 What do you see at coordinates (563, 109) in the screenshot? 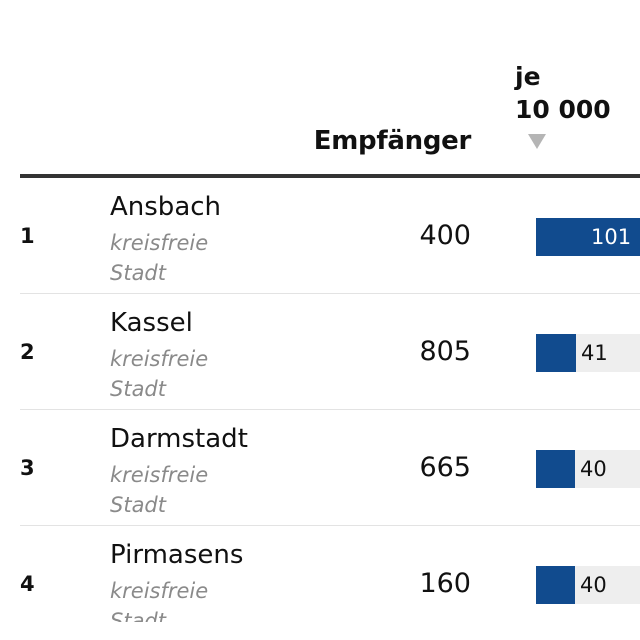
I see `column-header-rate-line2: 10 000` at bounding box center [563, 109].